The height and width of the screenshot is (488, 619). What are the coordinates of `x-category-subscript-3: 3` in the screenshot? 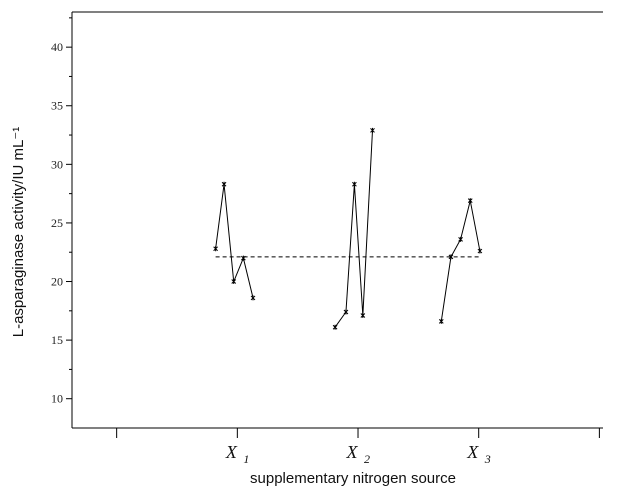 It's located at (487, 459).